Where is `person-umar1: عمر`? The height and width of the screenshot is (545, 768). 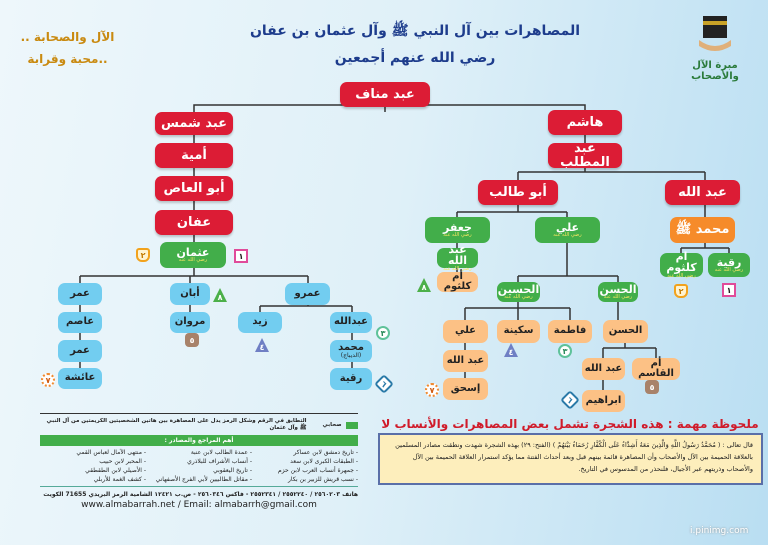
person-umar1: عمر is located at coordinates (80, 294).